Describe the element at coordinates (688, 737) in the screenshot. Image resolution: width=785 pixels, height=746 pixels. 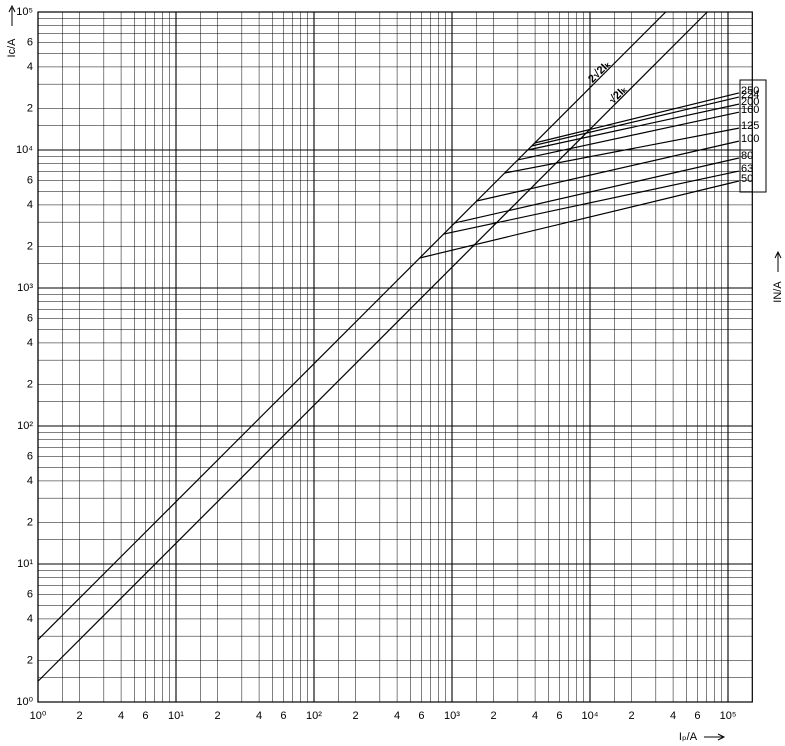
I see `x-axis-label: Iₚ/A` at that location.